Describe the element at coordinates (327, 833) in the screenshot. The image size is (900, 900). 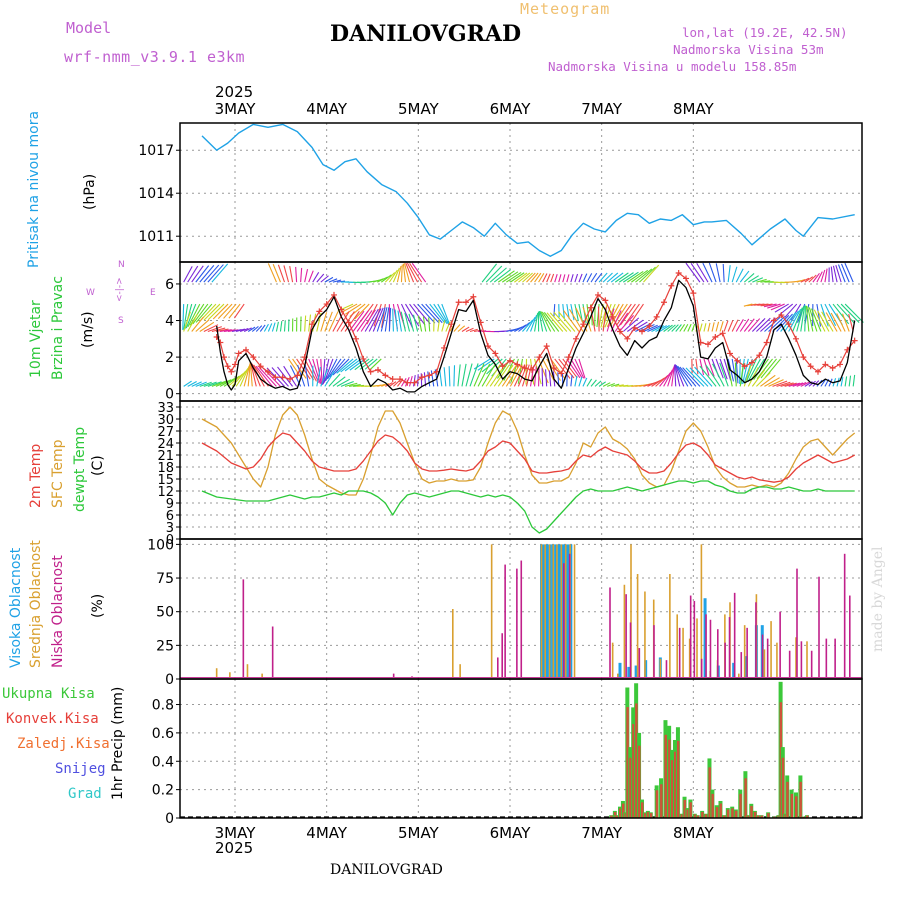
I see `x-bottom-label: 4MAY` at that location.